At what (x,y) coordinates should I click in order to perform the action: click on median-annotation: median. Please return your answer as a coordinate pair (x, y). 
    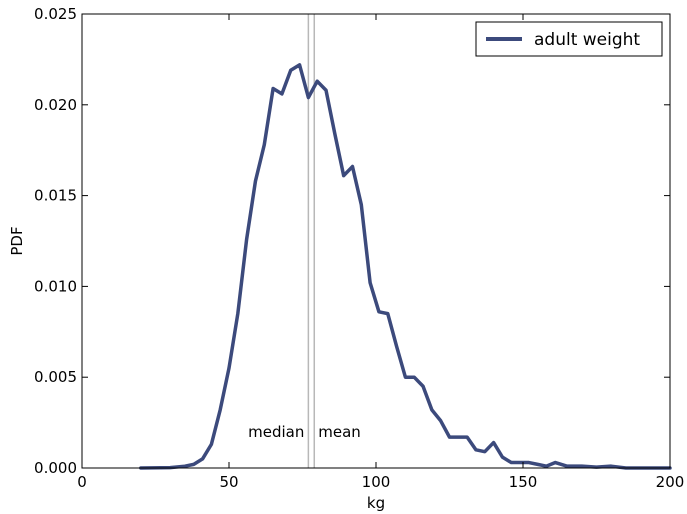
    Looking at the image, I should click on (276, 432).